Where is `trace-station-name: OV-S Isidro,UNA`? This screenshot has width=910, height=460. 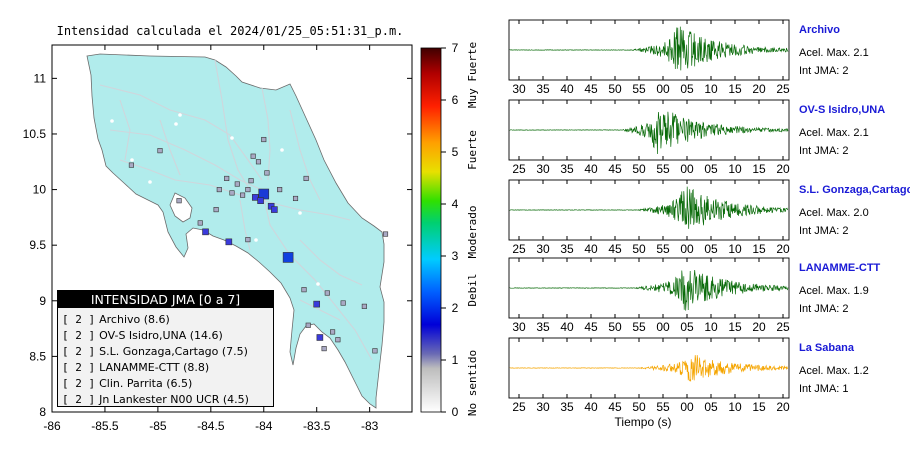 trace-station-name: OV-S Isidro,UNA is located at coordinates (842, 110).